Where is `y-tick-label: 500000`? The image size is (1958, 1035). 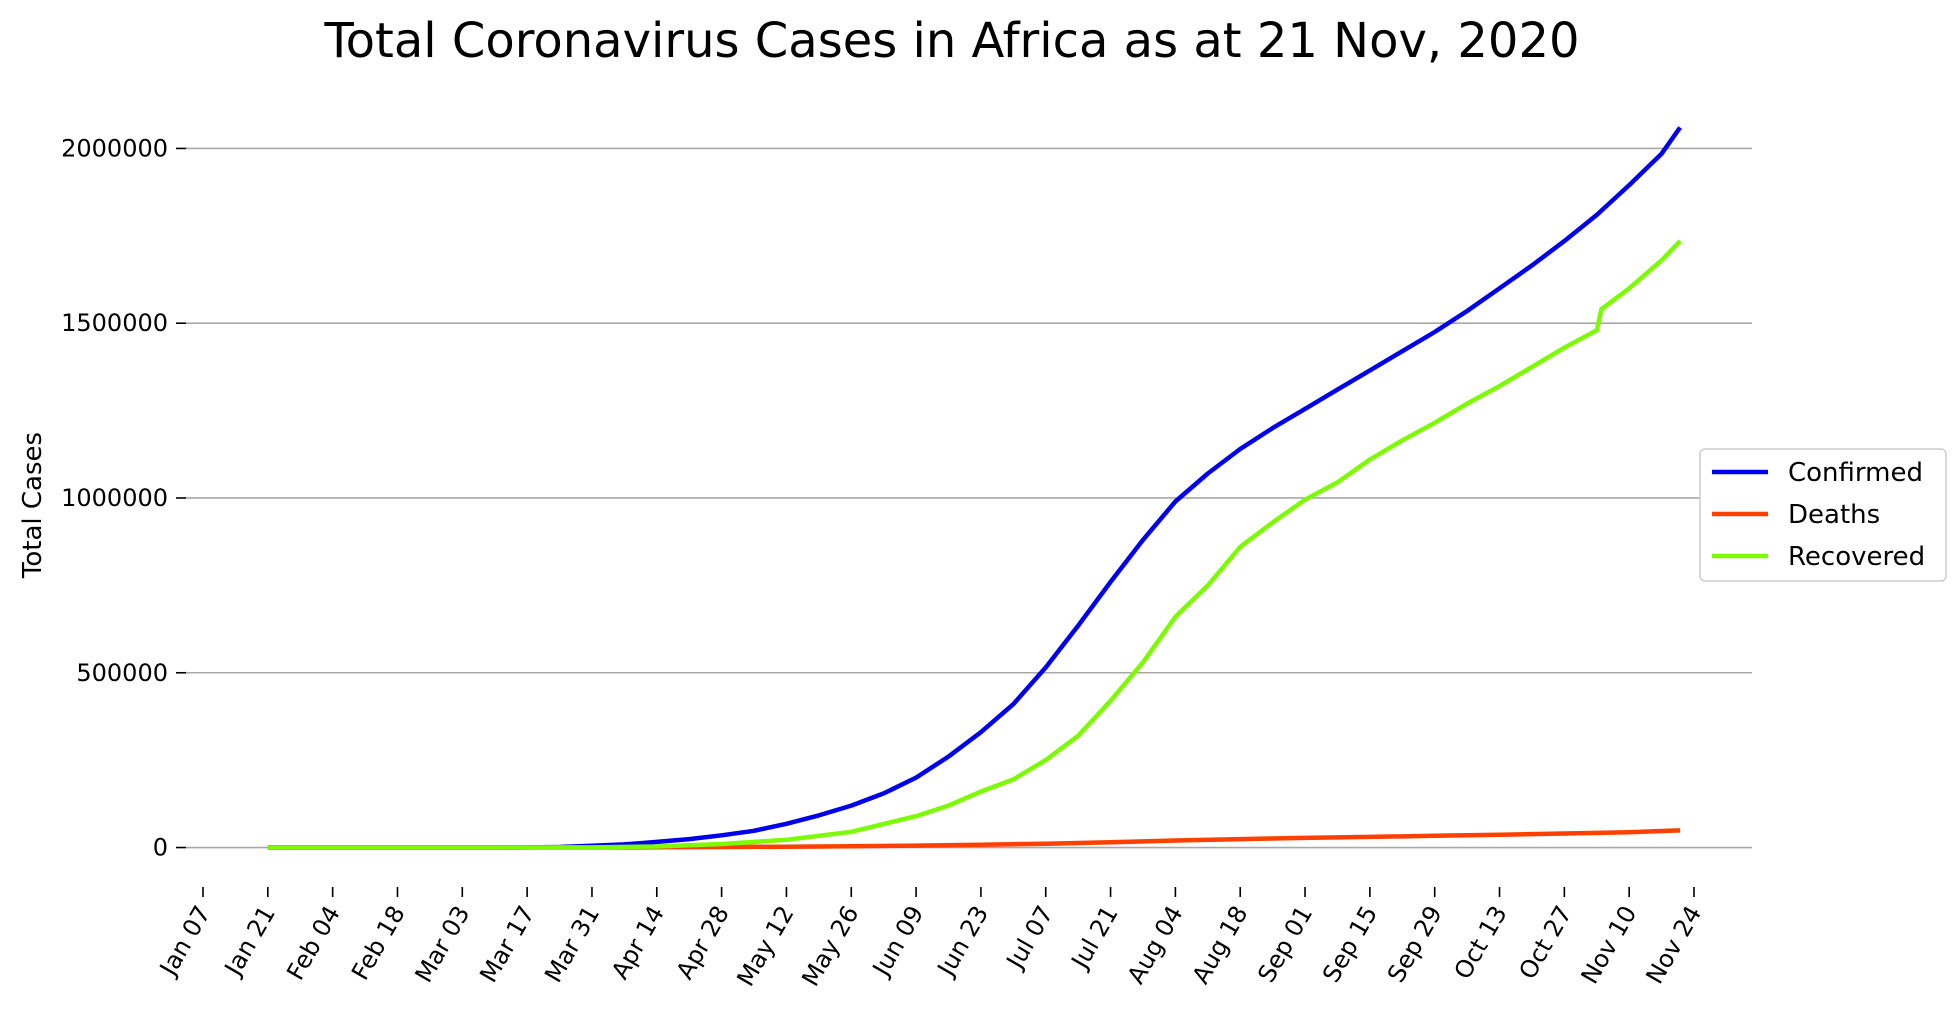
y-tick-label: 500000 is located at coordinates (122, 673).